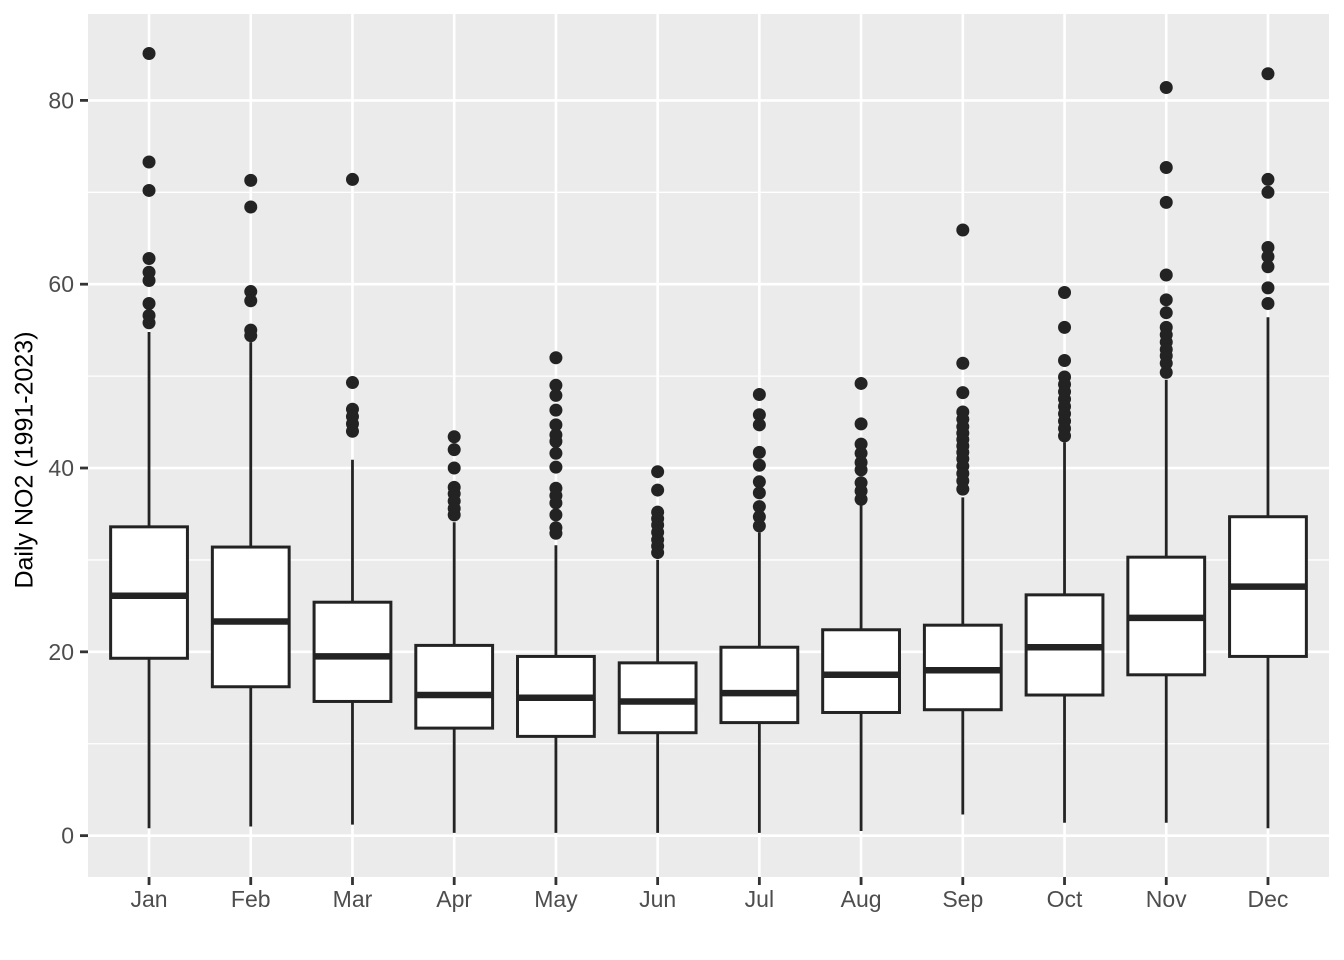 The height and width of the screenshot is (960, 1344). What do you see at coordinates (61, 284) in the screenshot?
I see `y-tick-label-60: 60` at bounding box center [61, 284].